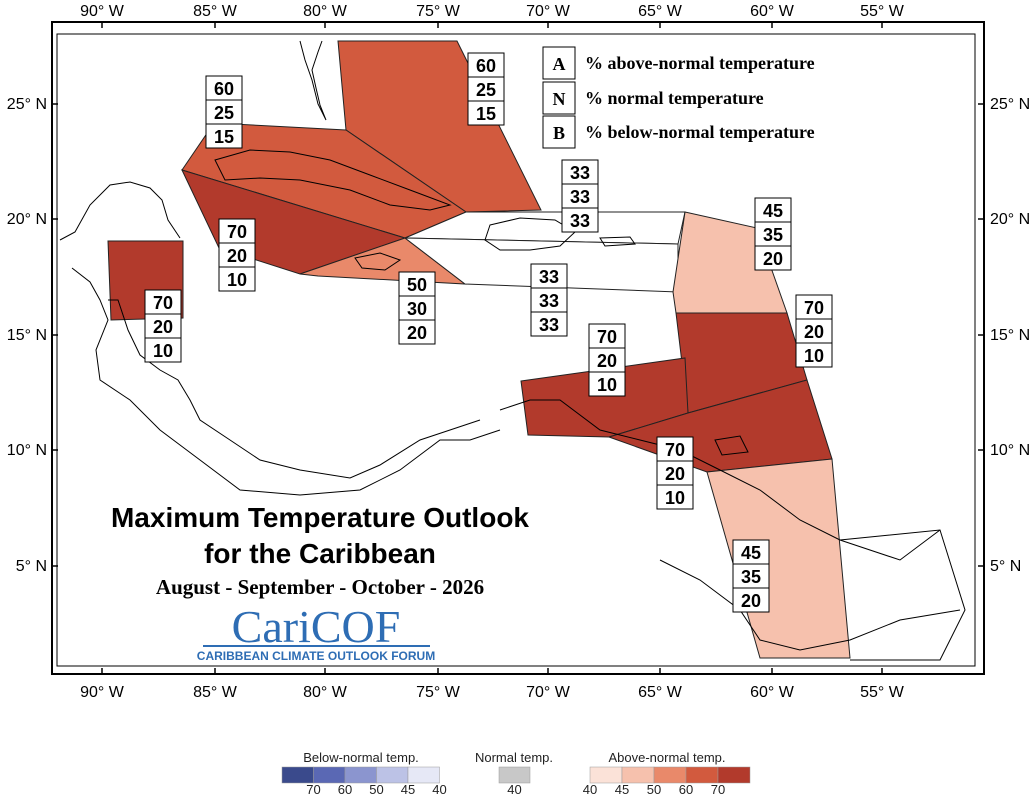 The image size is (1036, 796). What do you see at coordinates (294, 389) in the screenshot?
I see `yucatan-coast` at bounding box center [294, 389].